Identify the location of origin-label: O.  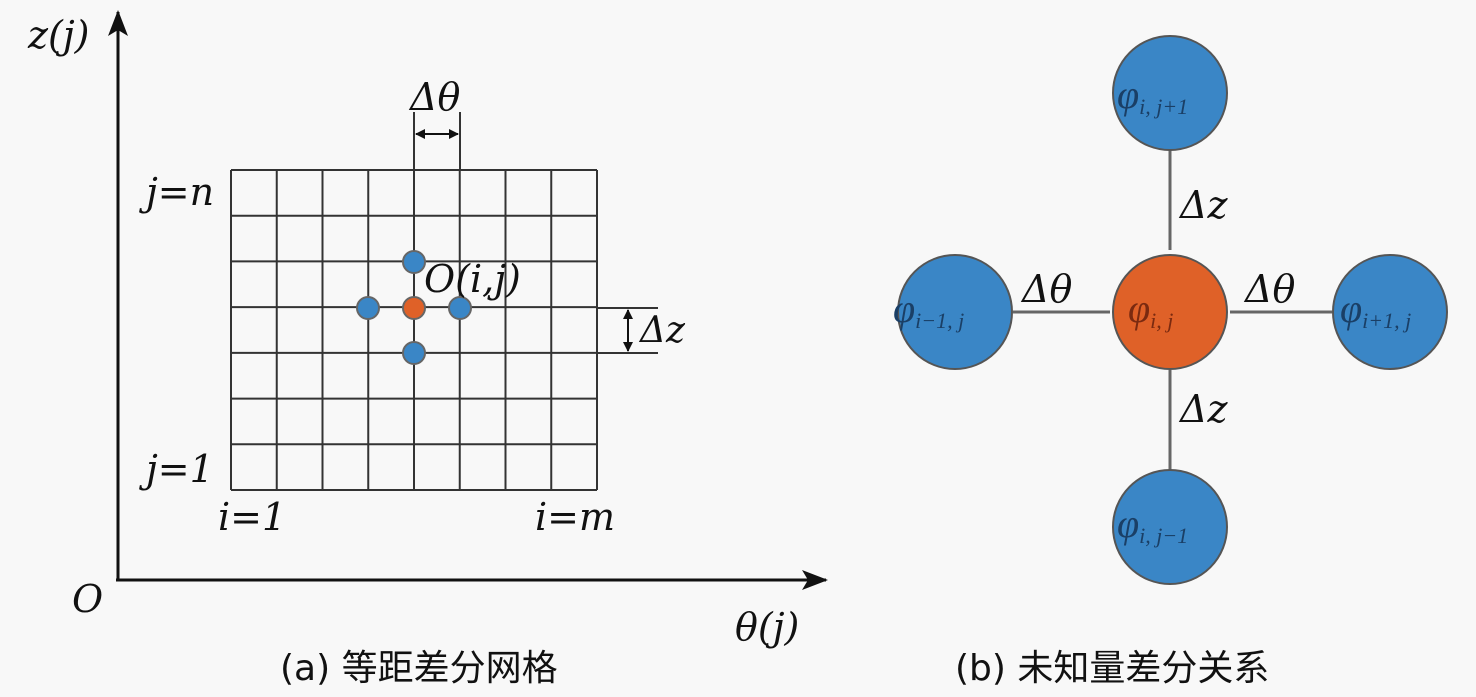
(87, 599).